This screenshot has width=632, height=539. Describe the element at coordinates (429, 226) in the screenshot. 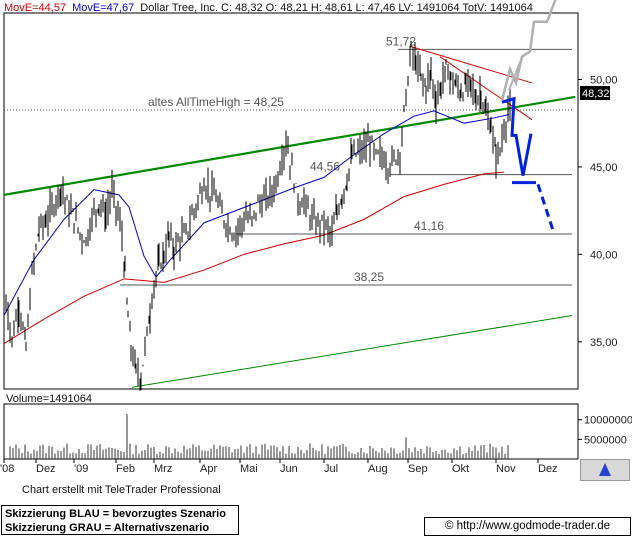

I see `level-label: 41,16` at that location.